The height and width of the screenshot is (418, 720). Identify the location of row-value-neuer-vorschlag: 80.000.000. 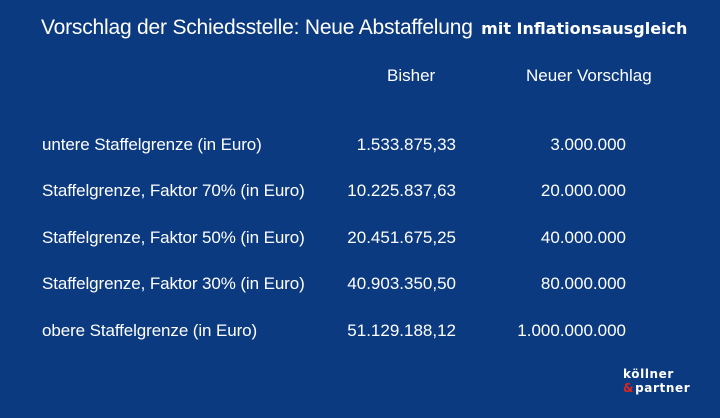
(583, 283).